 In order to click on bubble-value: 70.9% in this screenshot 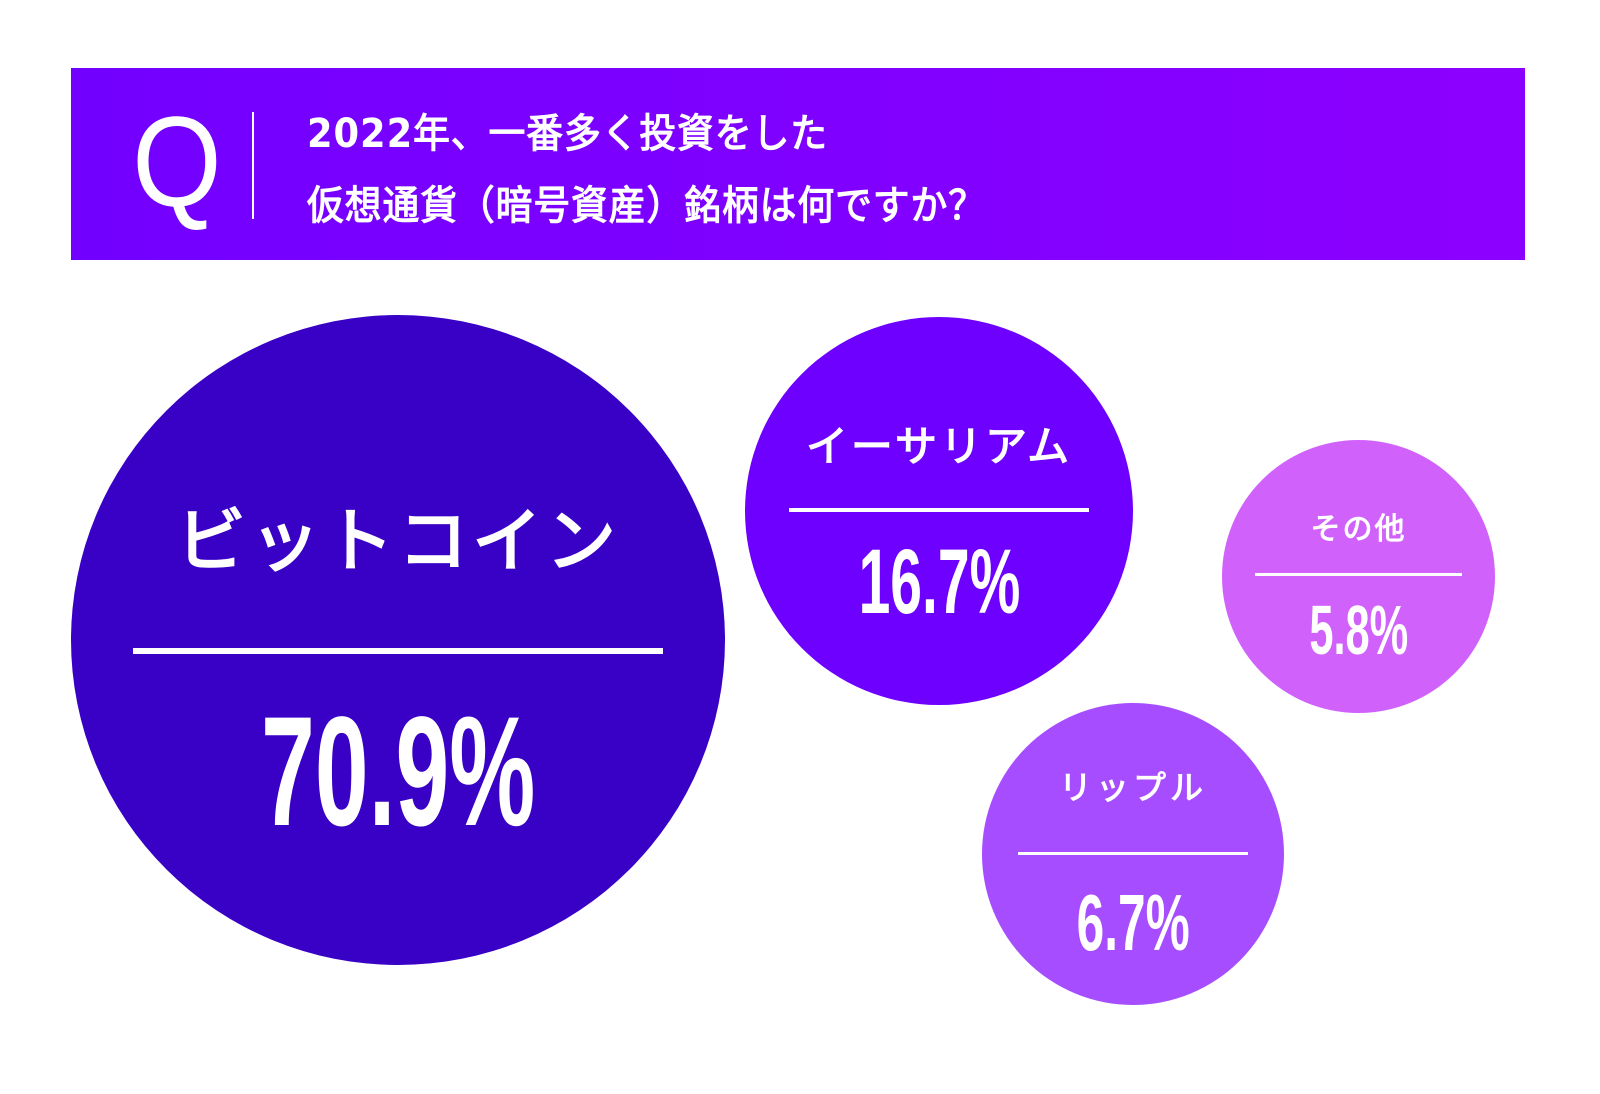, I will do `click(398, 772)`.